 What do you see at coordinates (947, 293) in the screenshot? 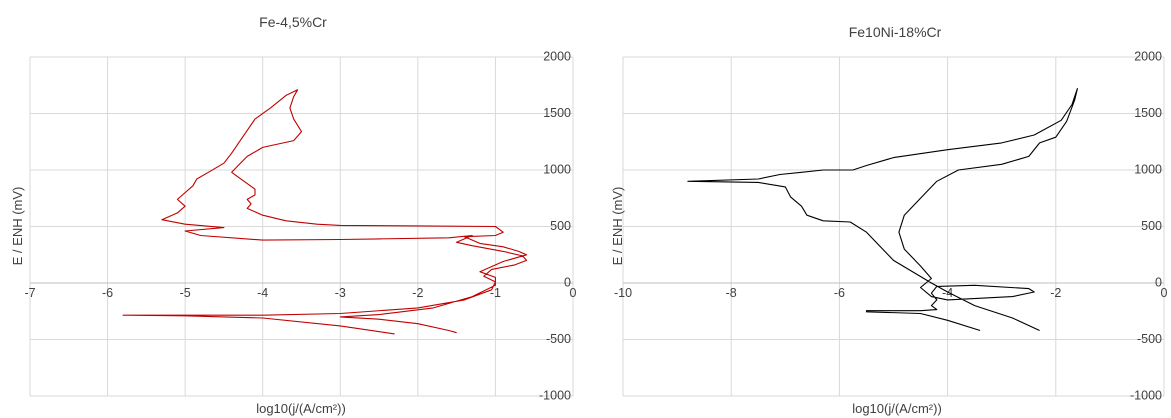
I see `chart2-x-tick-label: -4` at bounding box center [947, 293].